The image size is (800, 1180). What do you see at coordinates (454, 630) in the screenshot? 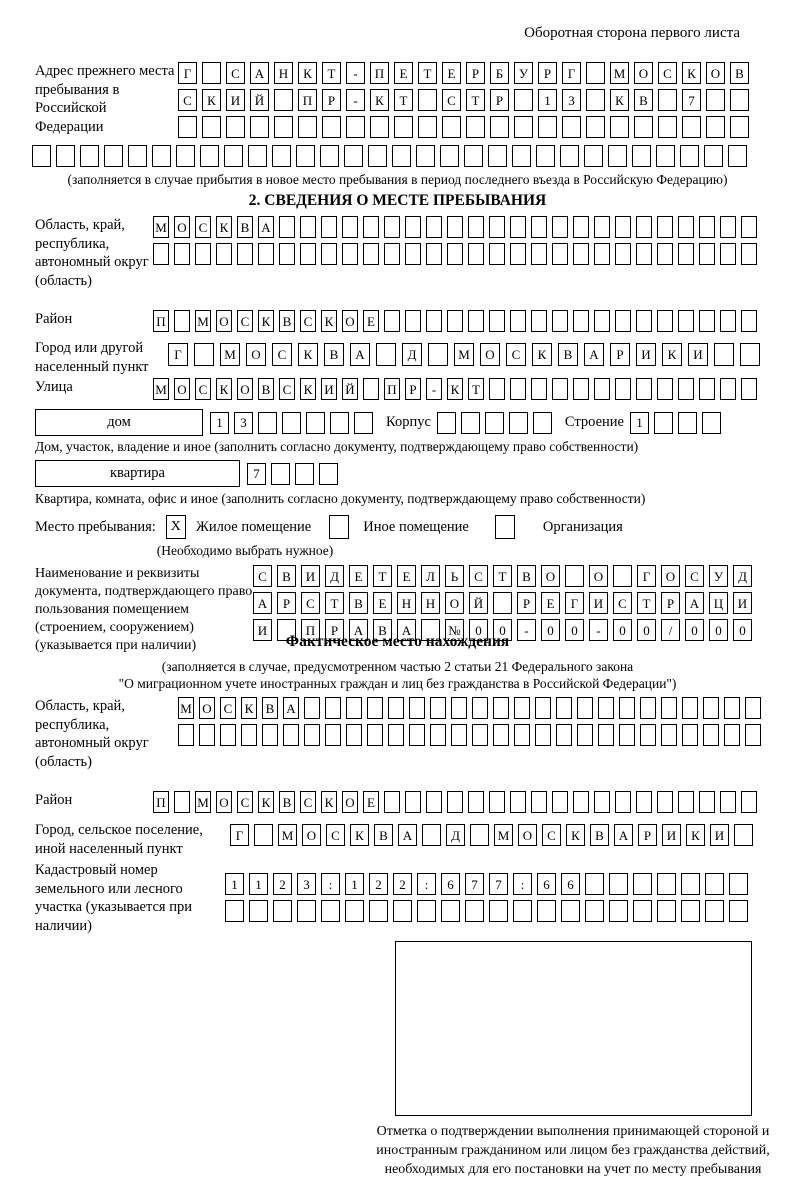
I see `char-box: №` at bounding box center [454, 630].